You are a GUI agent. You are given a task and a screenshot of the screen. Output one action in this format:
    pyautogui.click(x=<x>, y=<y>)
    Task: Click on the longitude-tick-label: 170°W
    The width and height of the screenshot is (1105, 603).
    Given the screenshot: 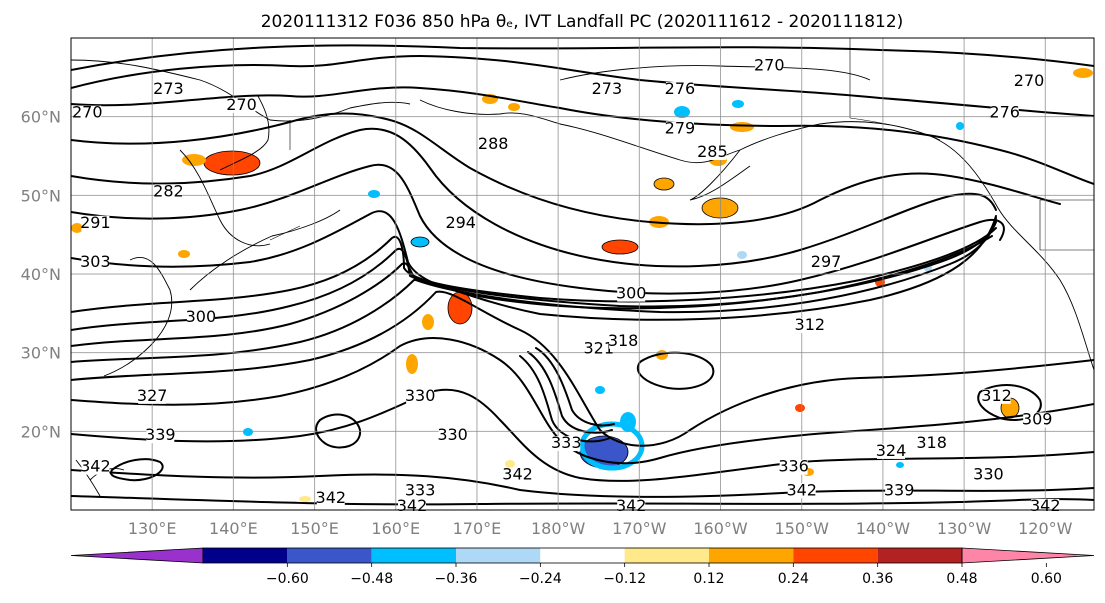 What is the action you would take?
    pyautogui.click(x=639, y=528)
    